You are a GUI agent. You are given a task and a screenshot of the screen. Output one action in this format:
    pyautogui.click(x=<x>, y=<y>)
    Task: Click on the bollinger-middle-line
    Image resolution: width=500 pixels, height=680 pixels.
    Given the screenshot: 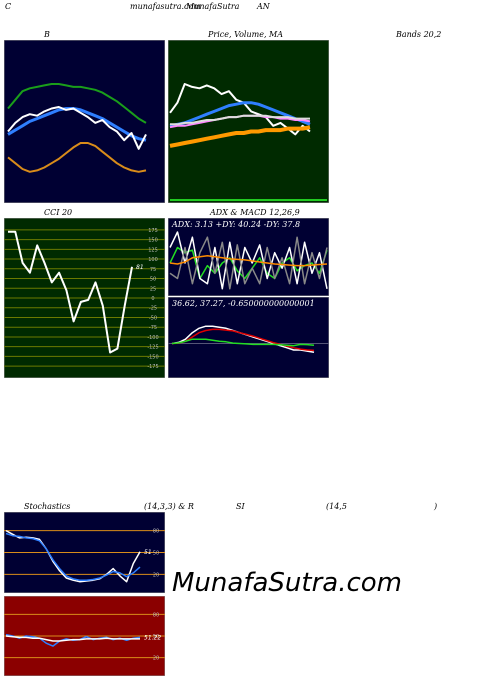 What is the action you would take?
    pyautogui.click(x=77, y=124)
    